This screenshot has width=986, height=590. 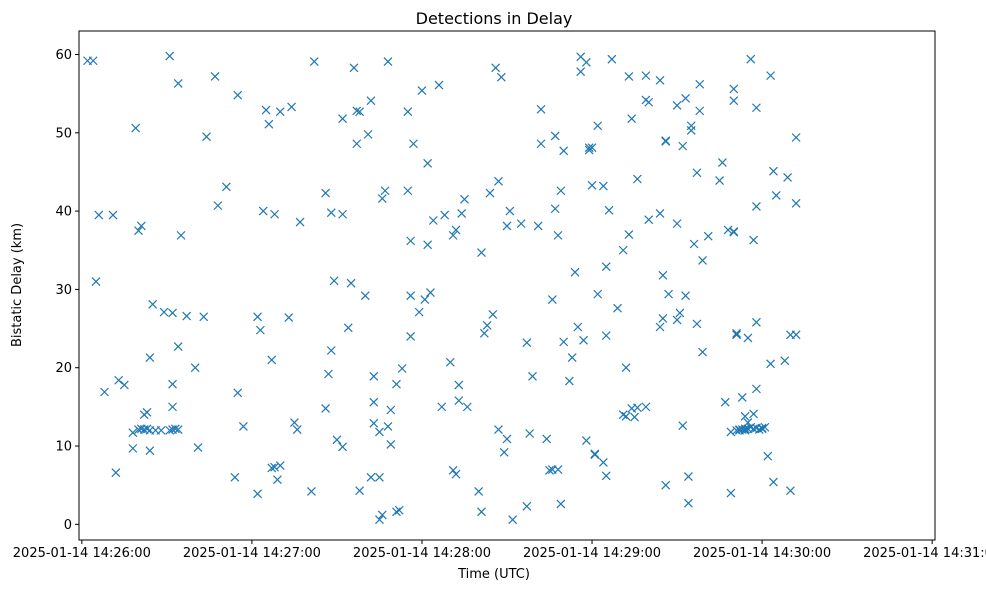 I want to click on y-axis-label: Bistatic Delay (km), so click(x=17, y=285).